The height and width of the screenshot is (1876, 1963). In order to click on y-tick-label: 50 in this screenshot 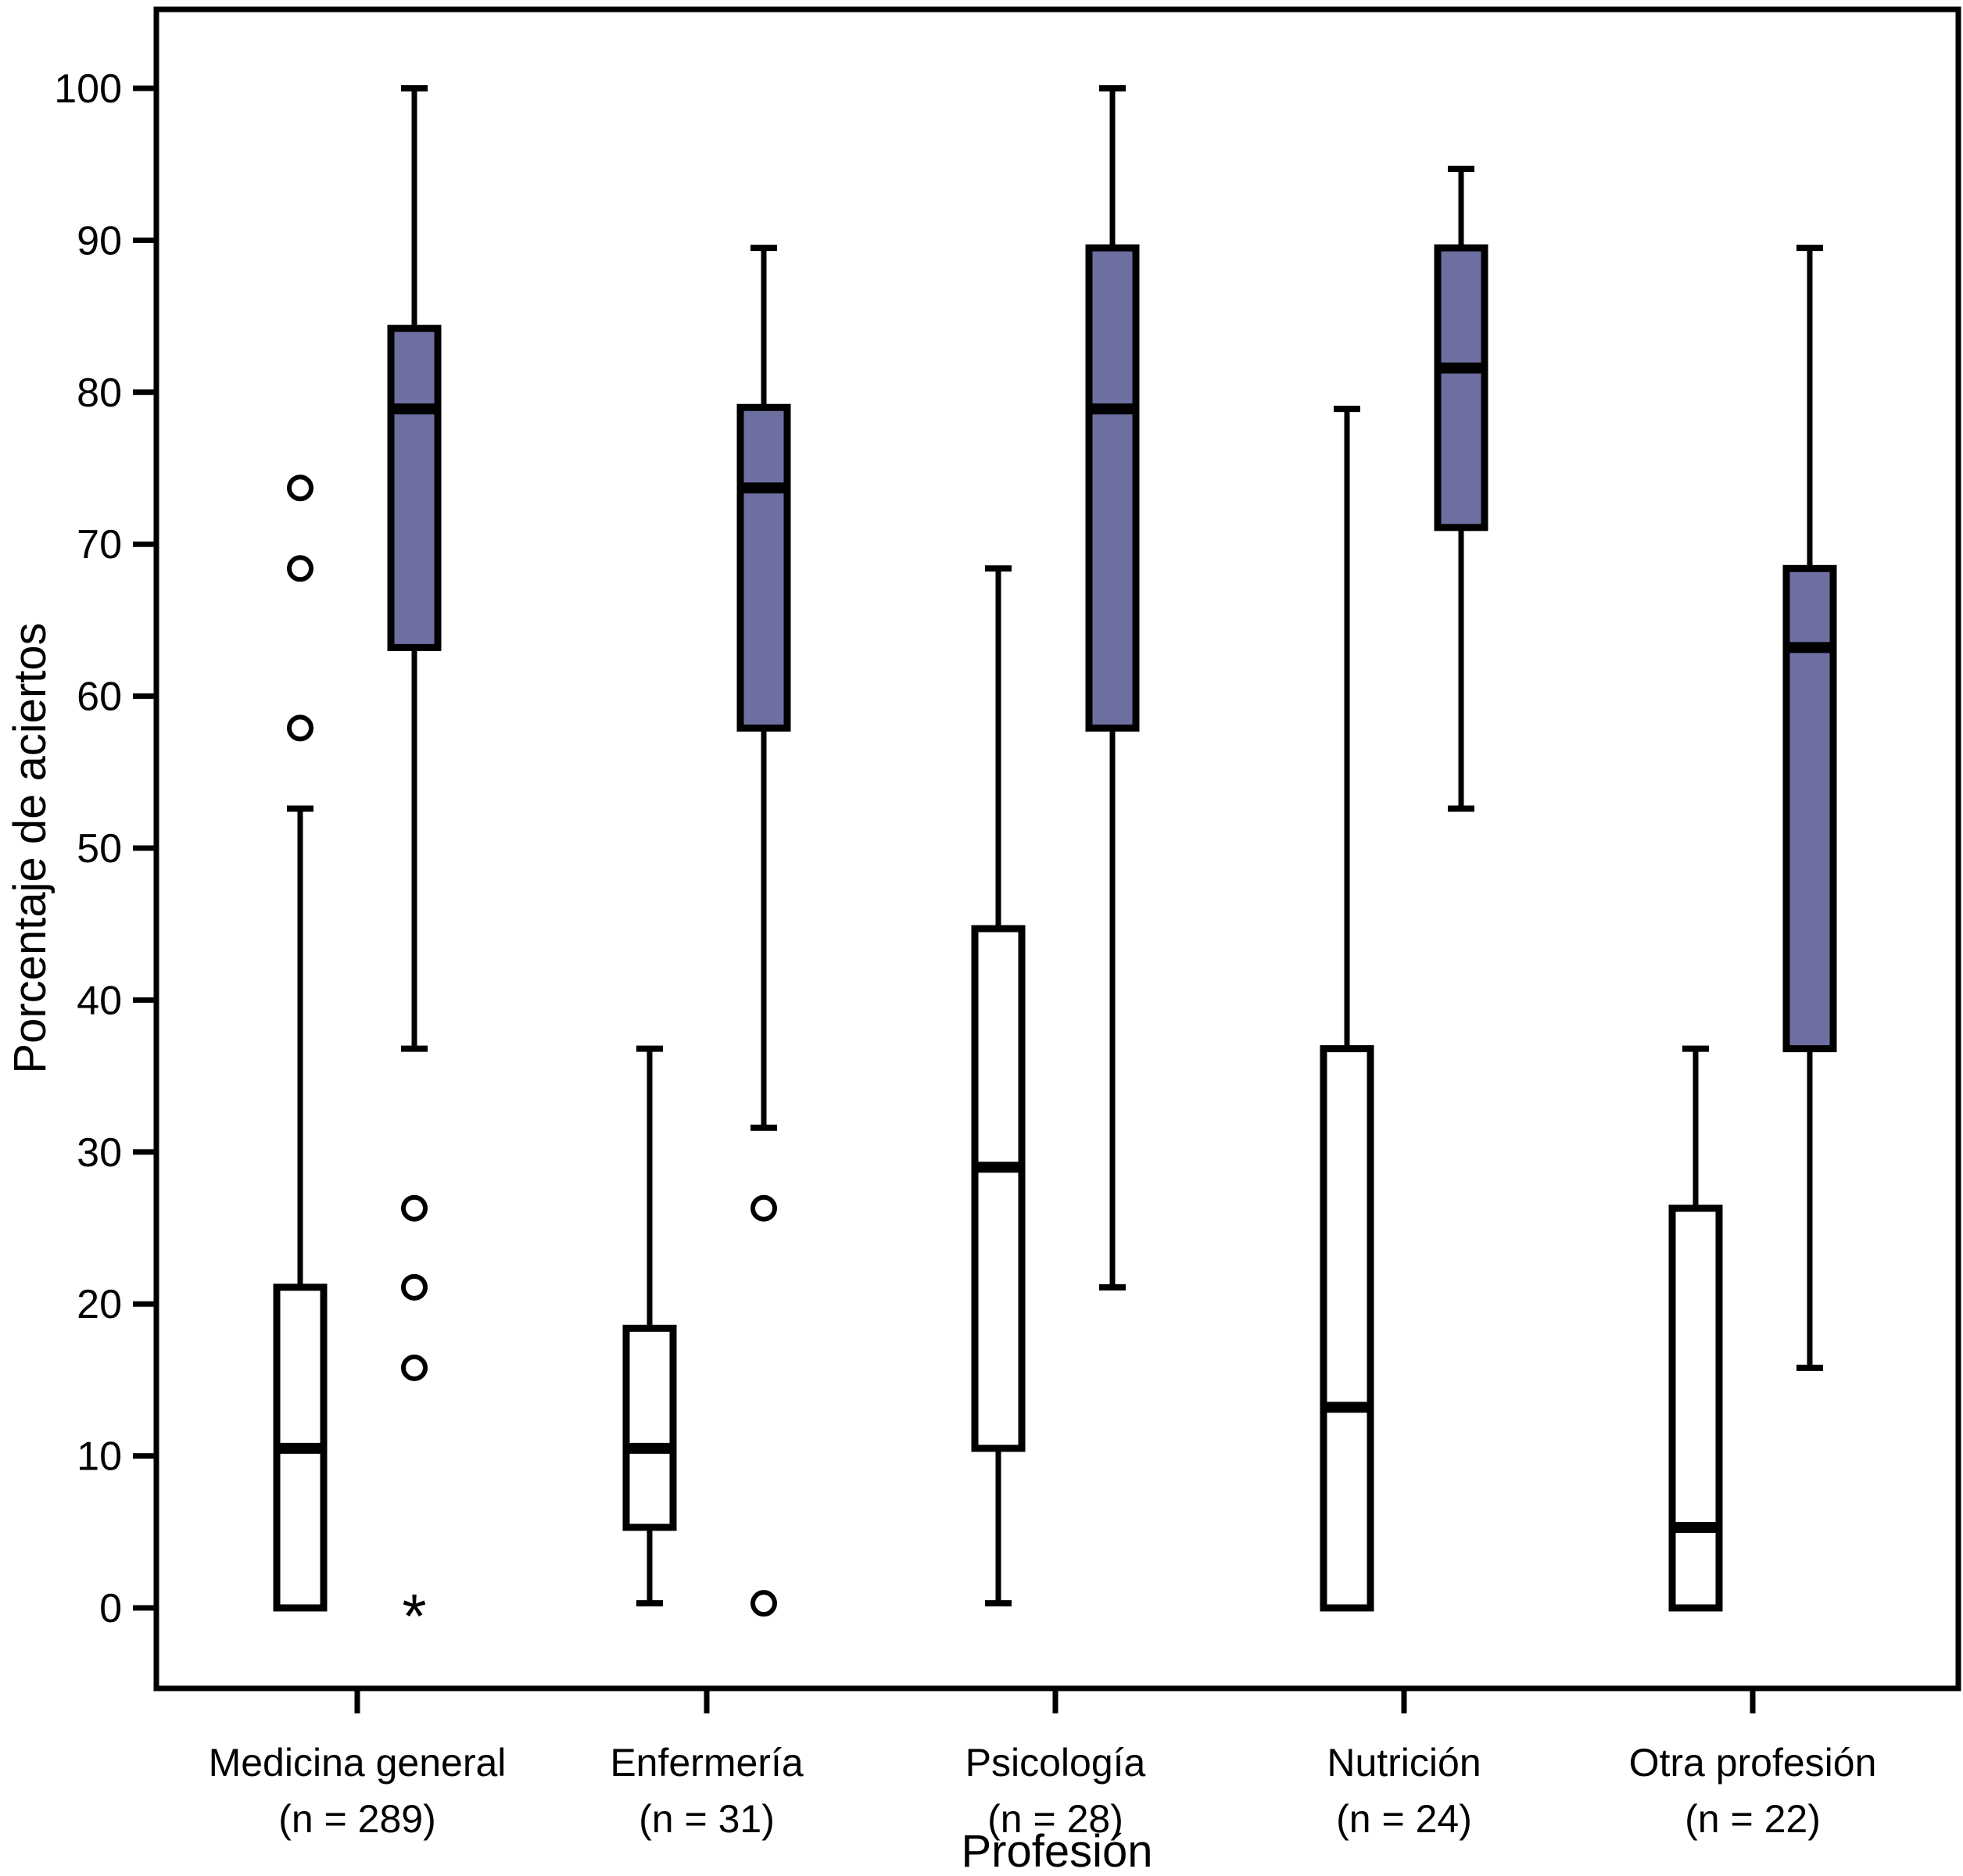, I will do `click(99, 849)`.